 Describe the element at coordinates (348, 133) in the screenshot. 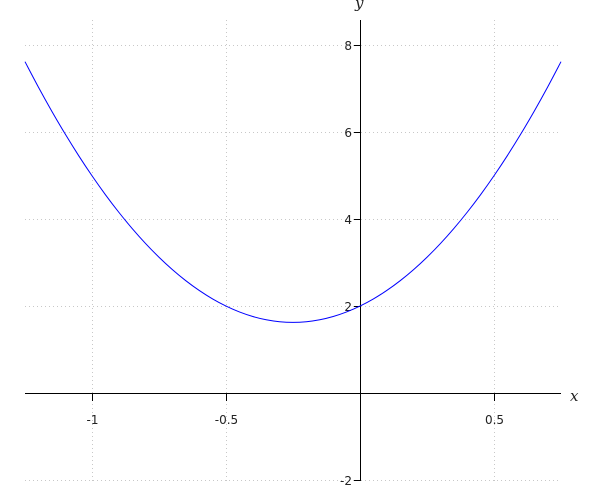

I see `y-tick-label: 6` at that location.